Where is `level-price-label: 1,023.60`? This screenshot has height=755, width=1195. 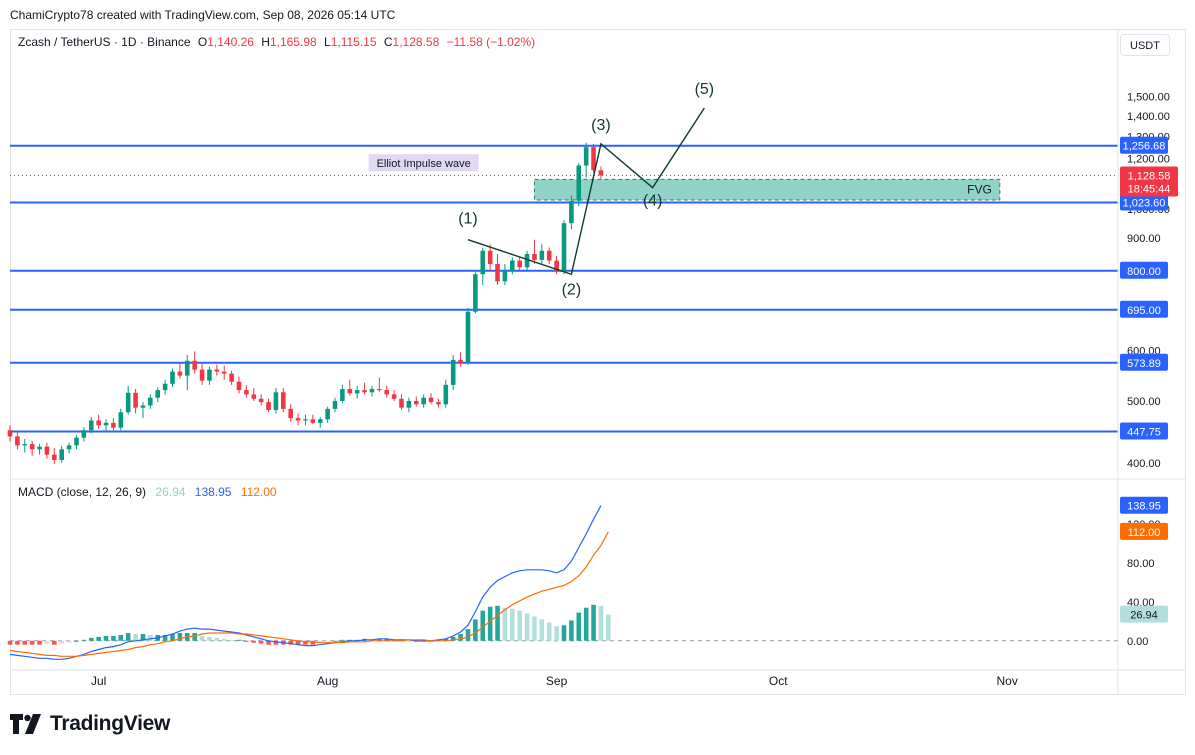
level-price-label: 1,023.60 is located at coordinates (1144, 204).